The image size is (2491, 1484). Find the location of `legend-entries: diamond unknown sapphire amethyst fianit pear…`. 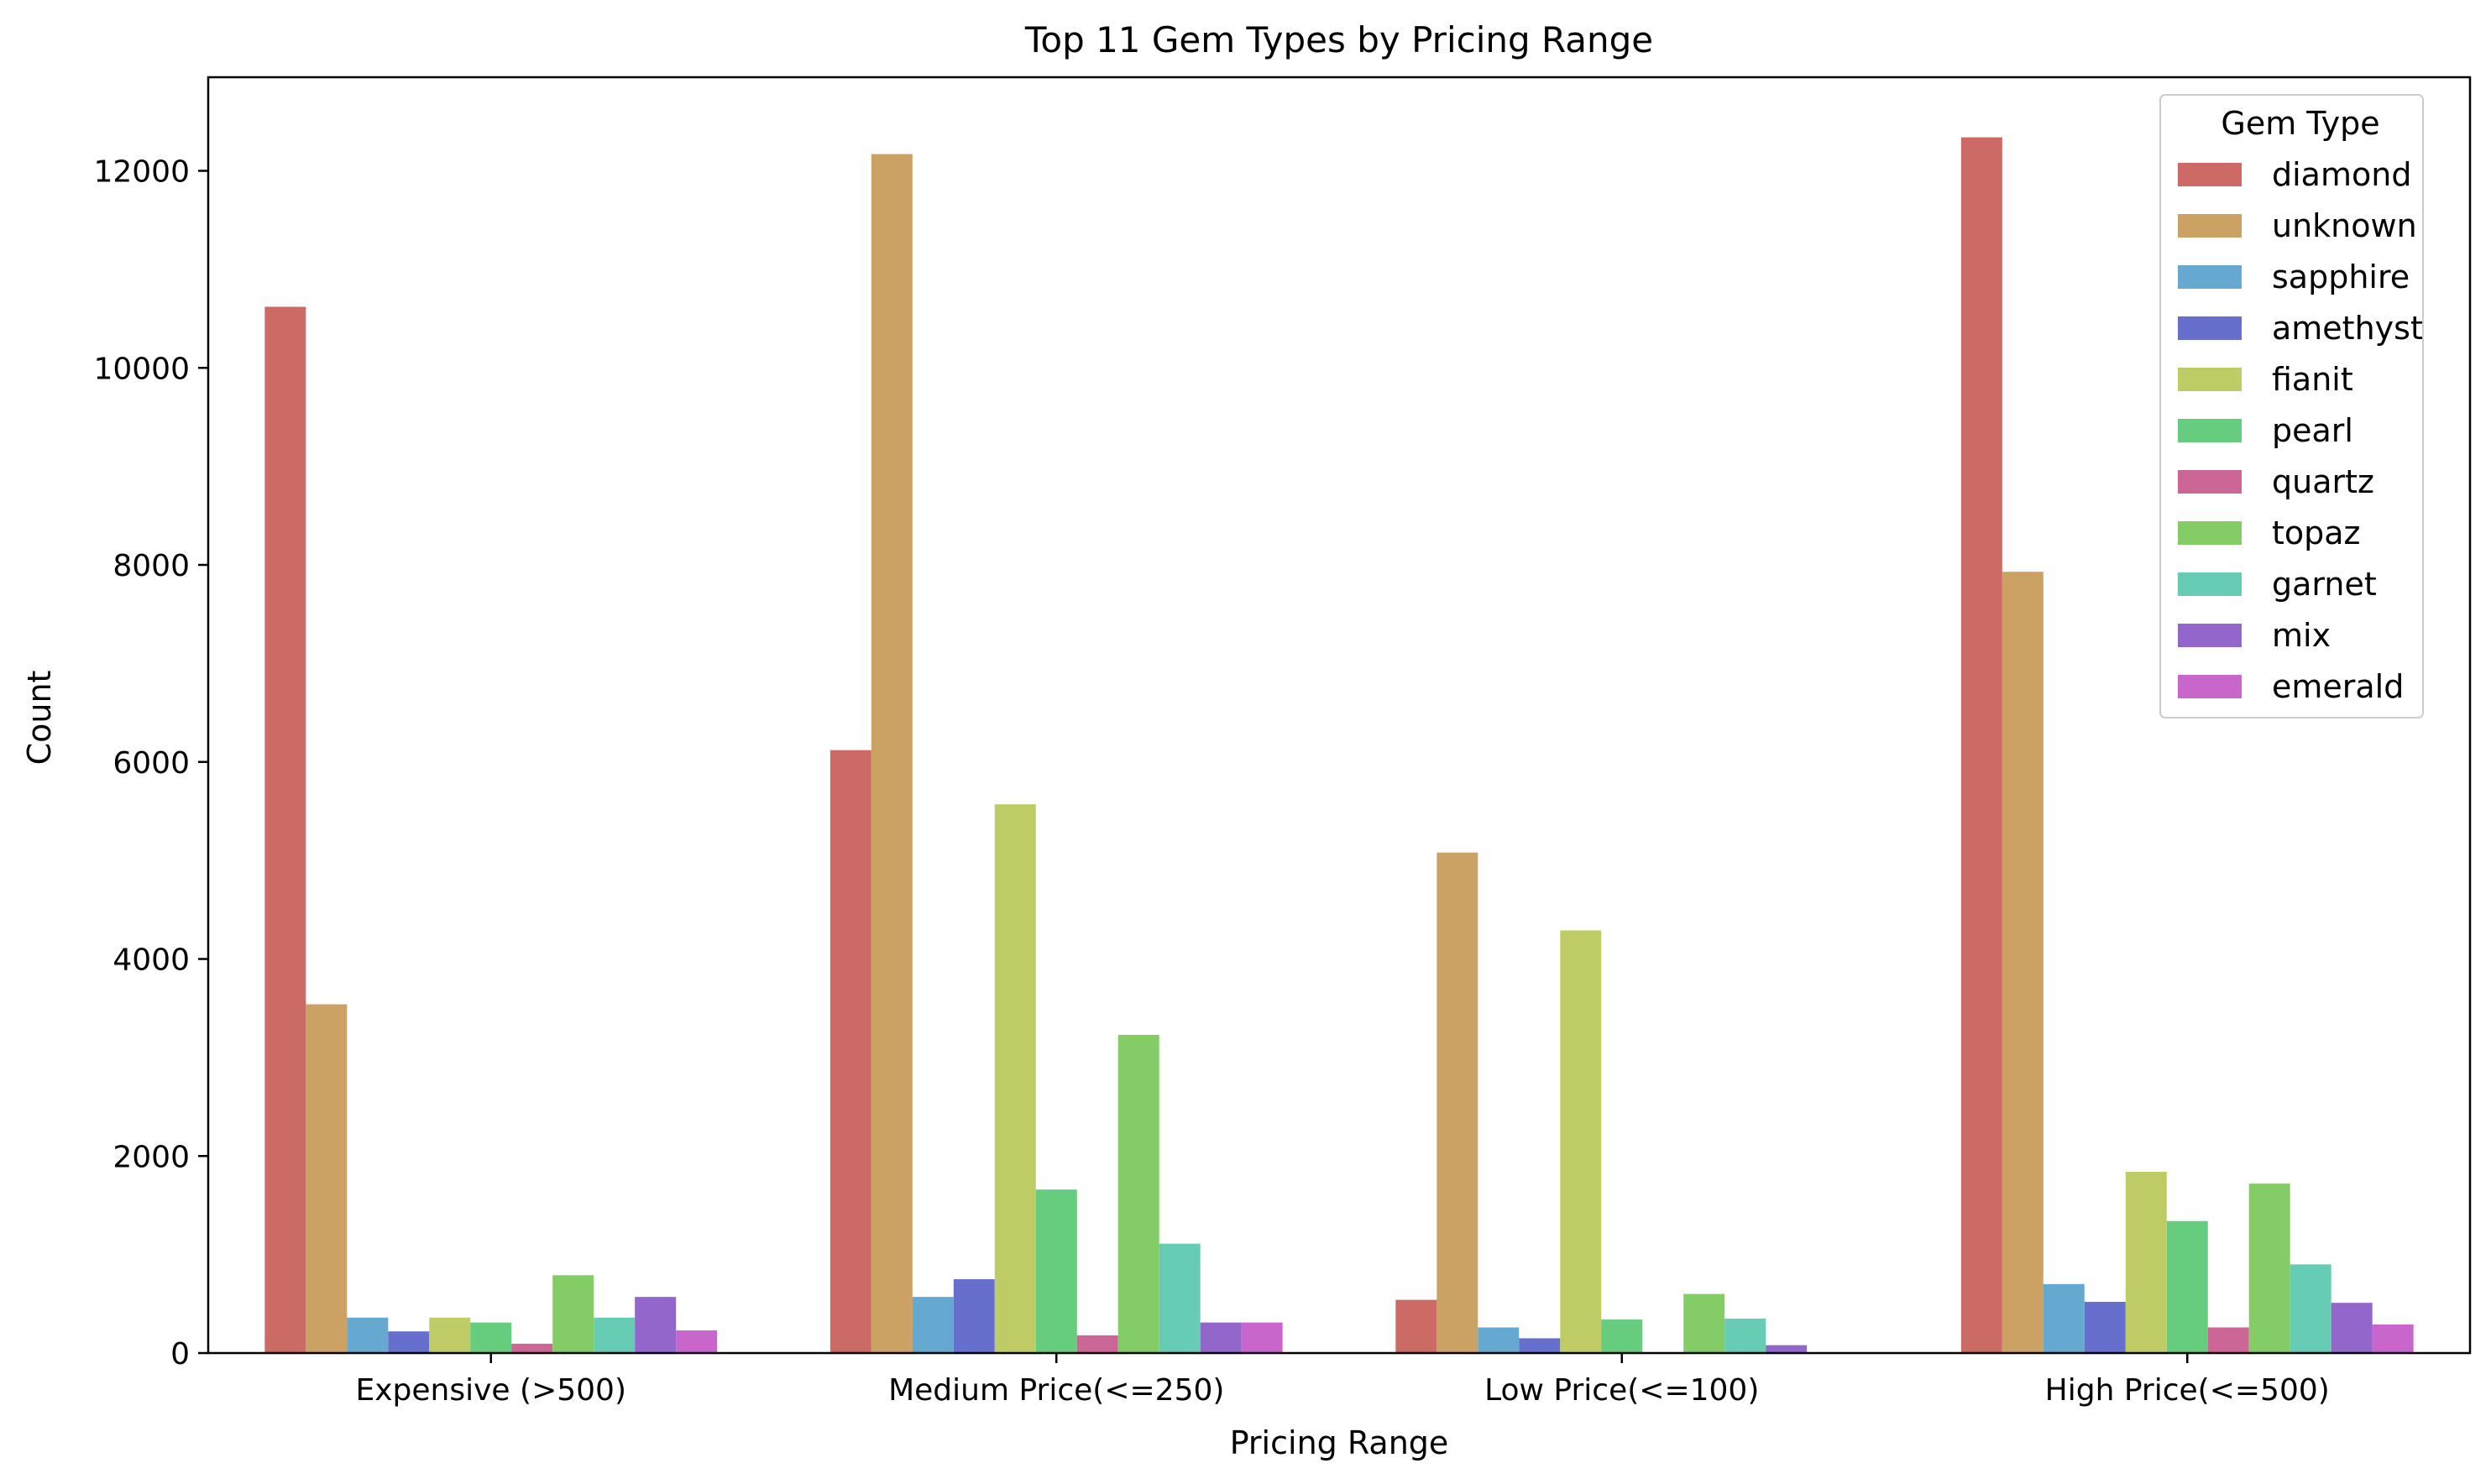

legend-entries: diamond unknown sapphire amethyst fianit pear… is located at coordinates (2301, 430).